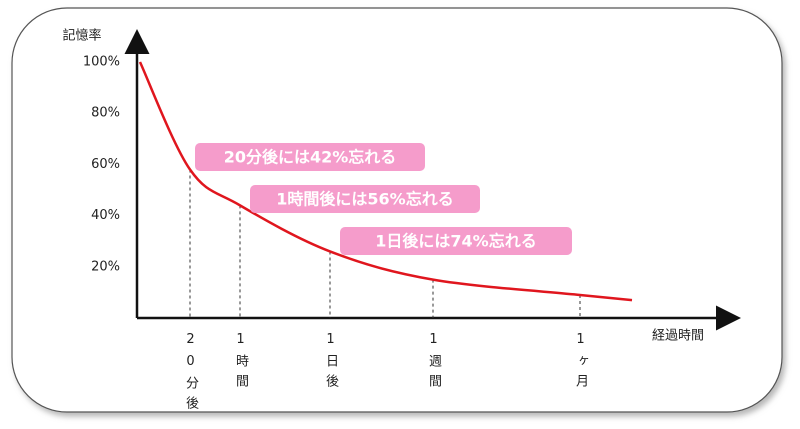 The height and width of the screenshot is (429, 800). Describe the element at coordinates (190, 374) in the screenshot. I see `x-tick-label: 20分後` at that location.